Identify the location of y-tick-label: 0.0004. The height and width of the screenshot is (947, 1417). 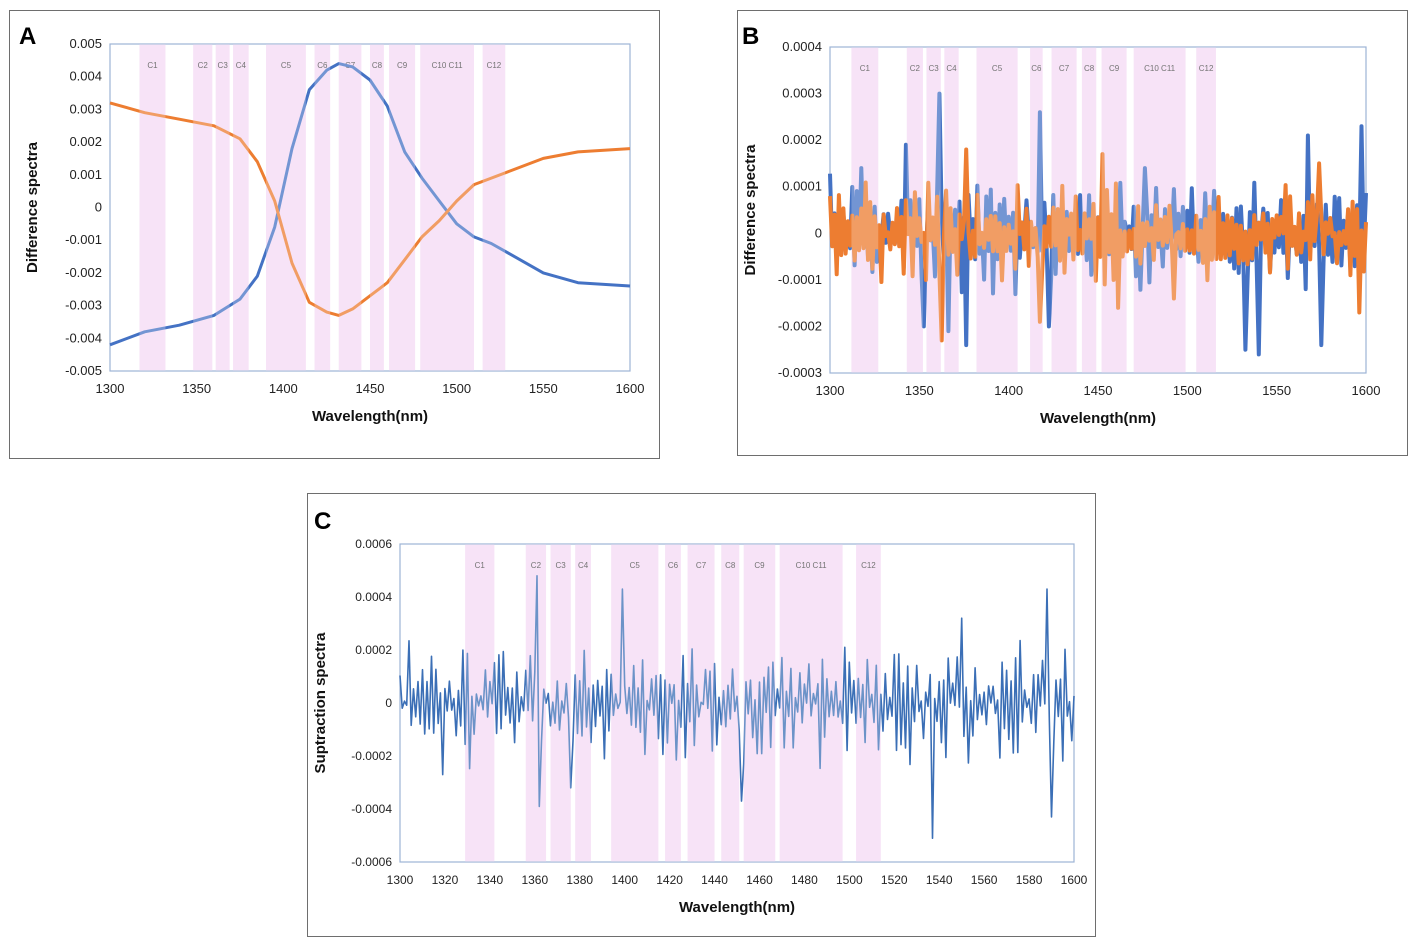
(802, 46).